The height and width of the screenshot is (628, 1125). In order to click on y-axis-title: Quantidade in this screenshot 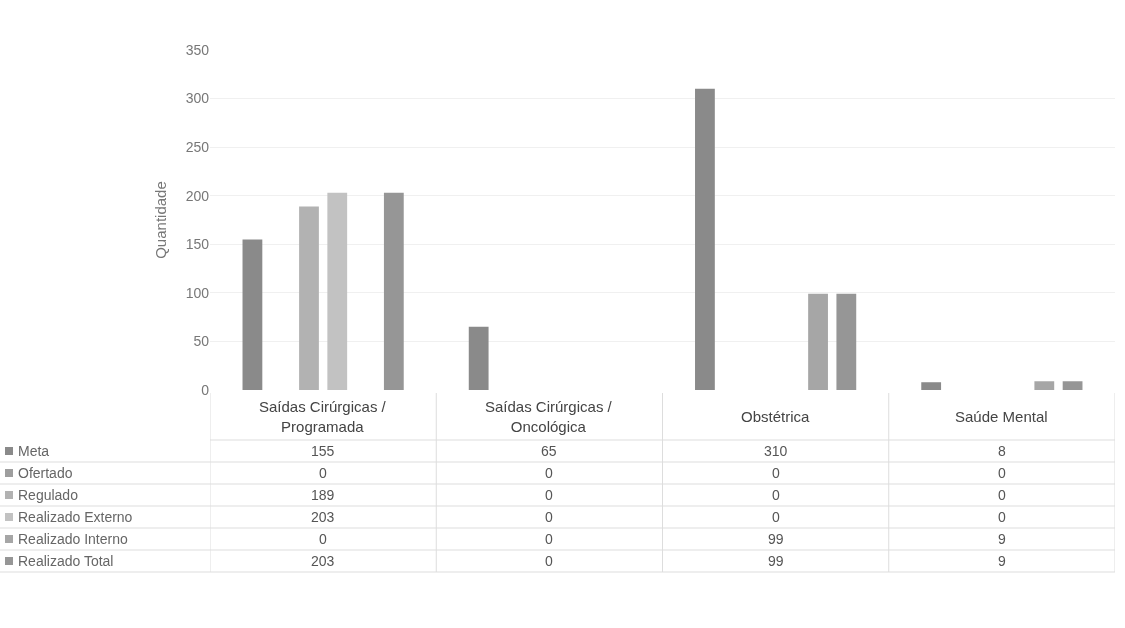, I will do `click(160, 220)`.